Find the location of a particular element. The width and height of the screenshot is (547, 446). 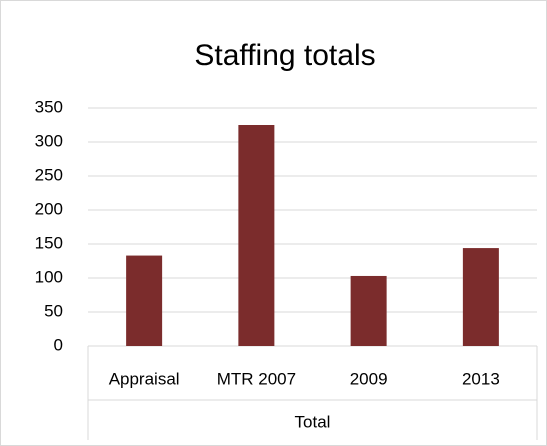

chart-title: Staffing totals is located at coordinates (284, 55).